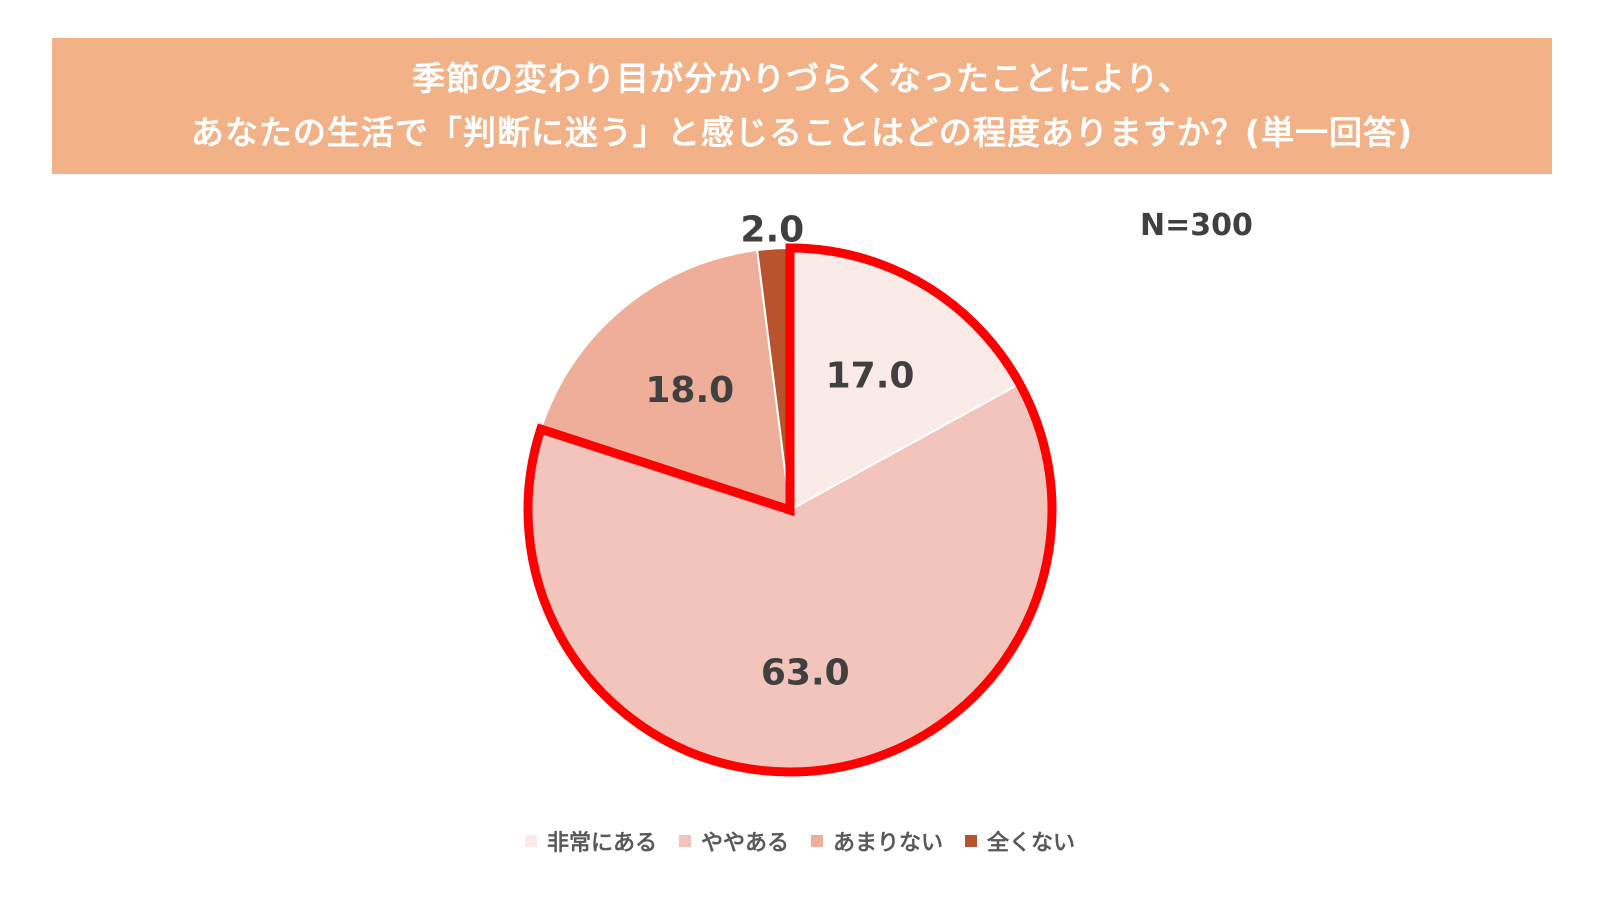  I want to click on legend-item-2: ややある, so click(733, 841).